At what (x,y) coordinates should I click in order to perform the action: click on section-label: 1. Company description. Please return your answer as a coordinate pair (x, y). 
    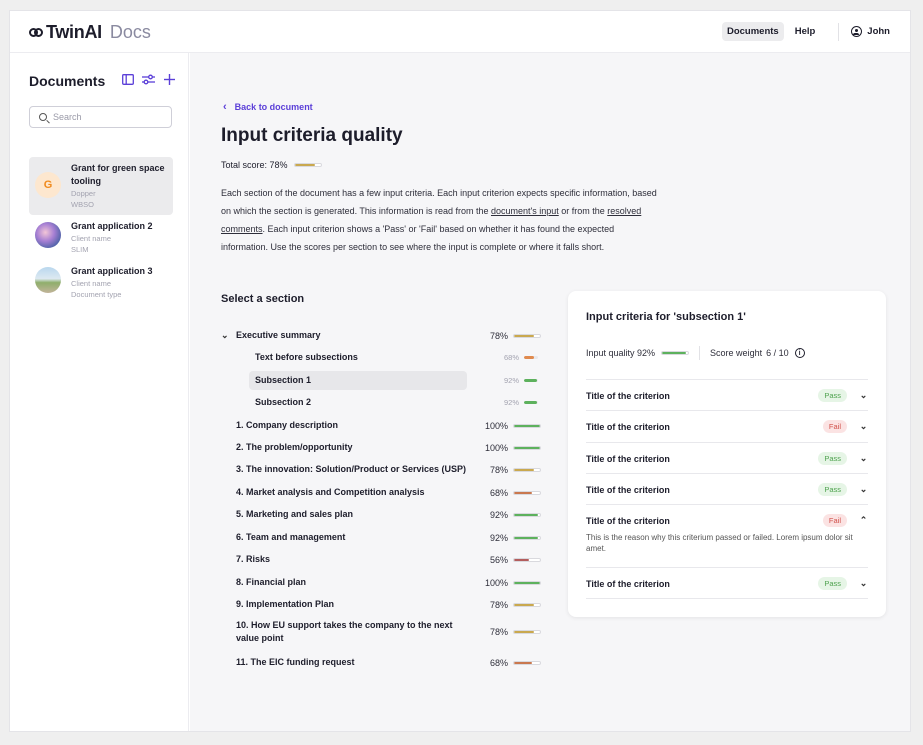
    Looking at the image, I should click on (287, 425).